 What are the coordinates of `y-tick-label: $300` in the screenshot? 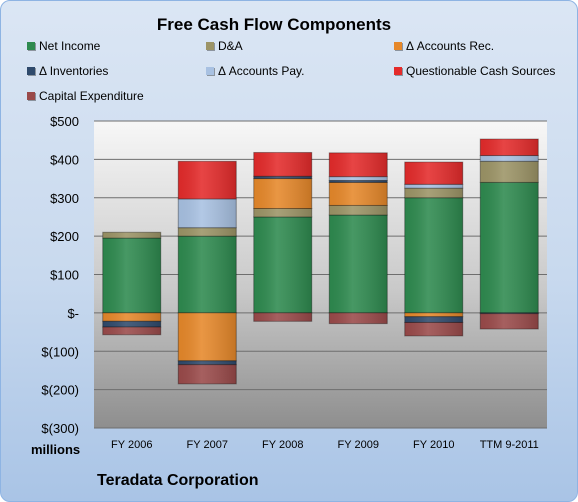 It's located at (64, 198).